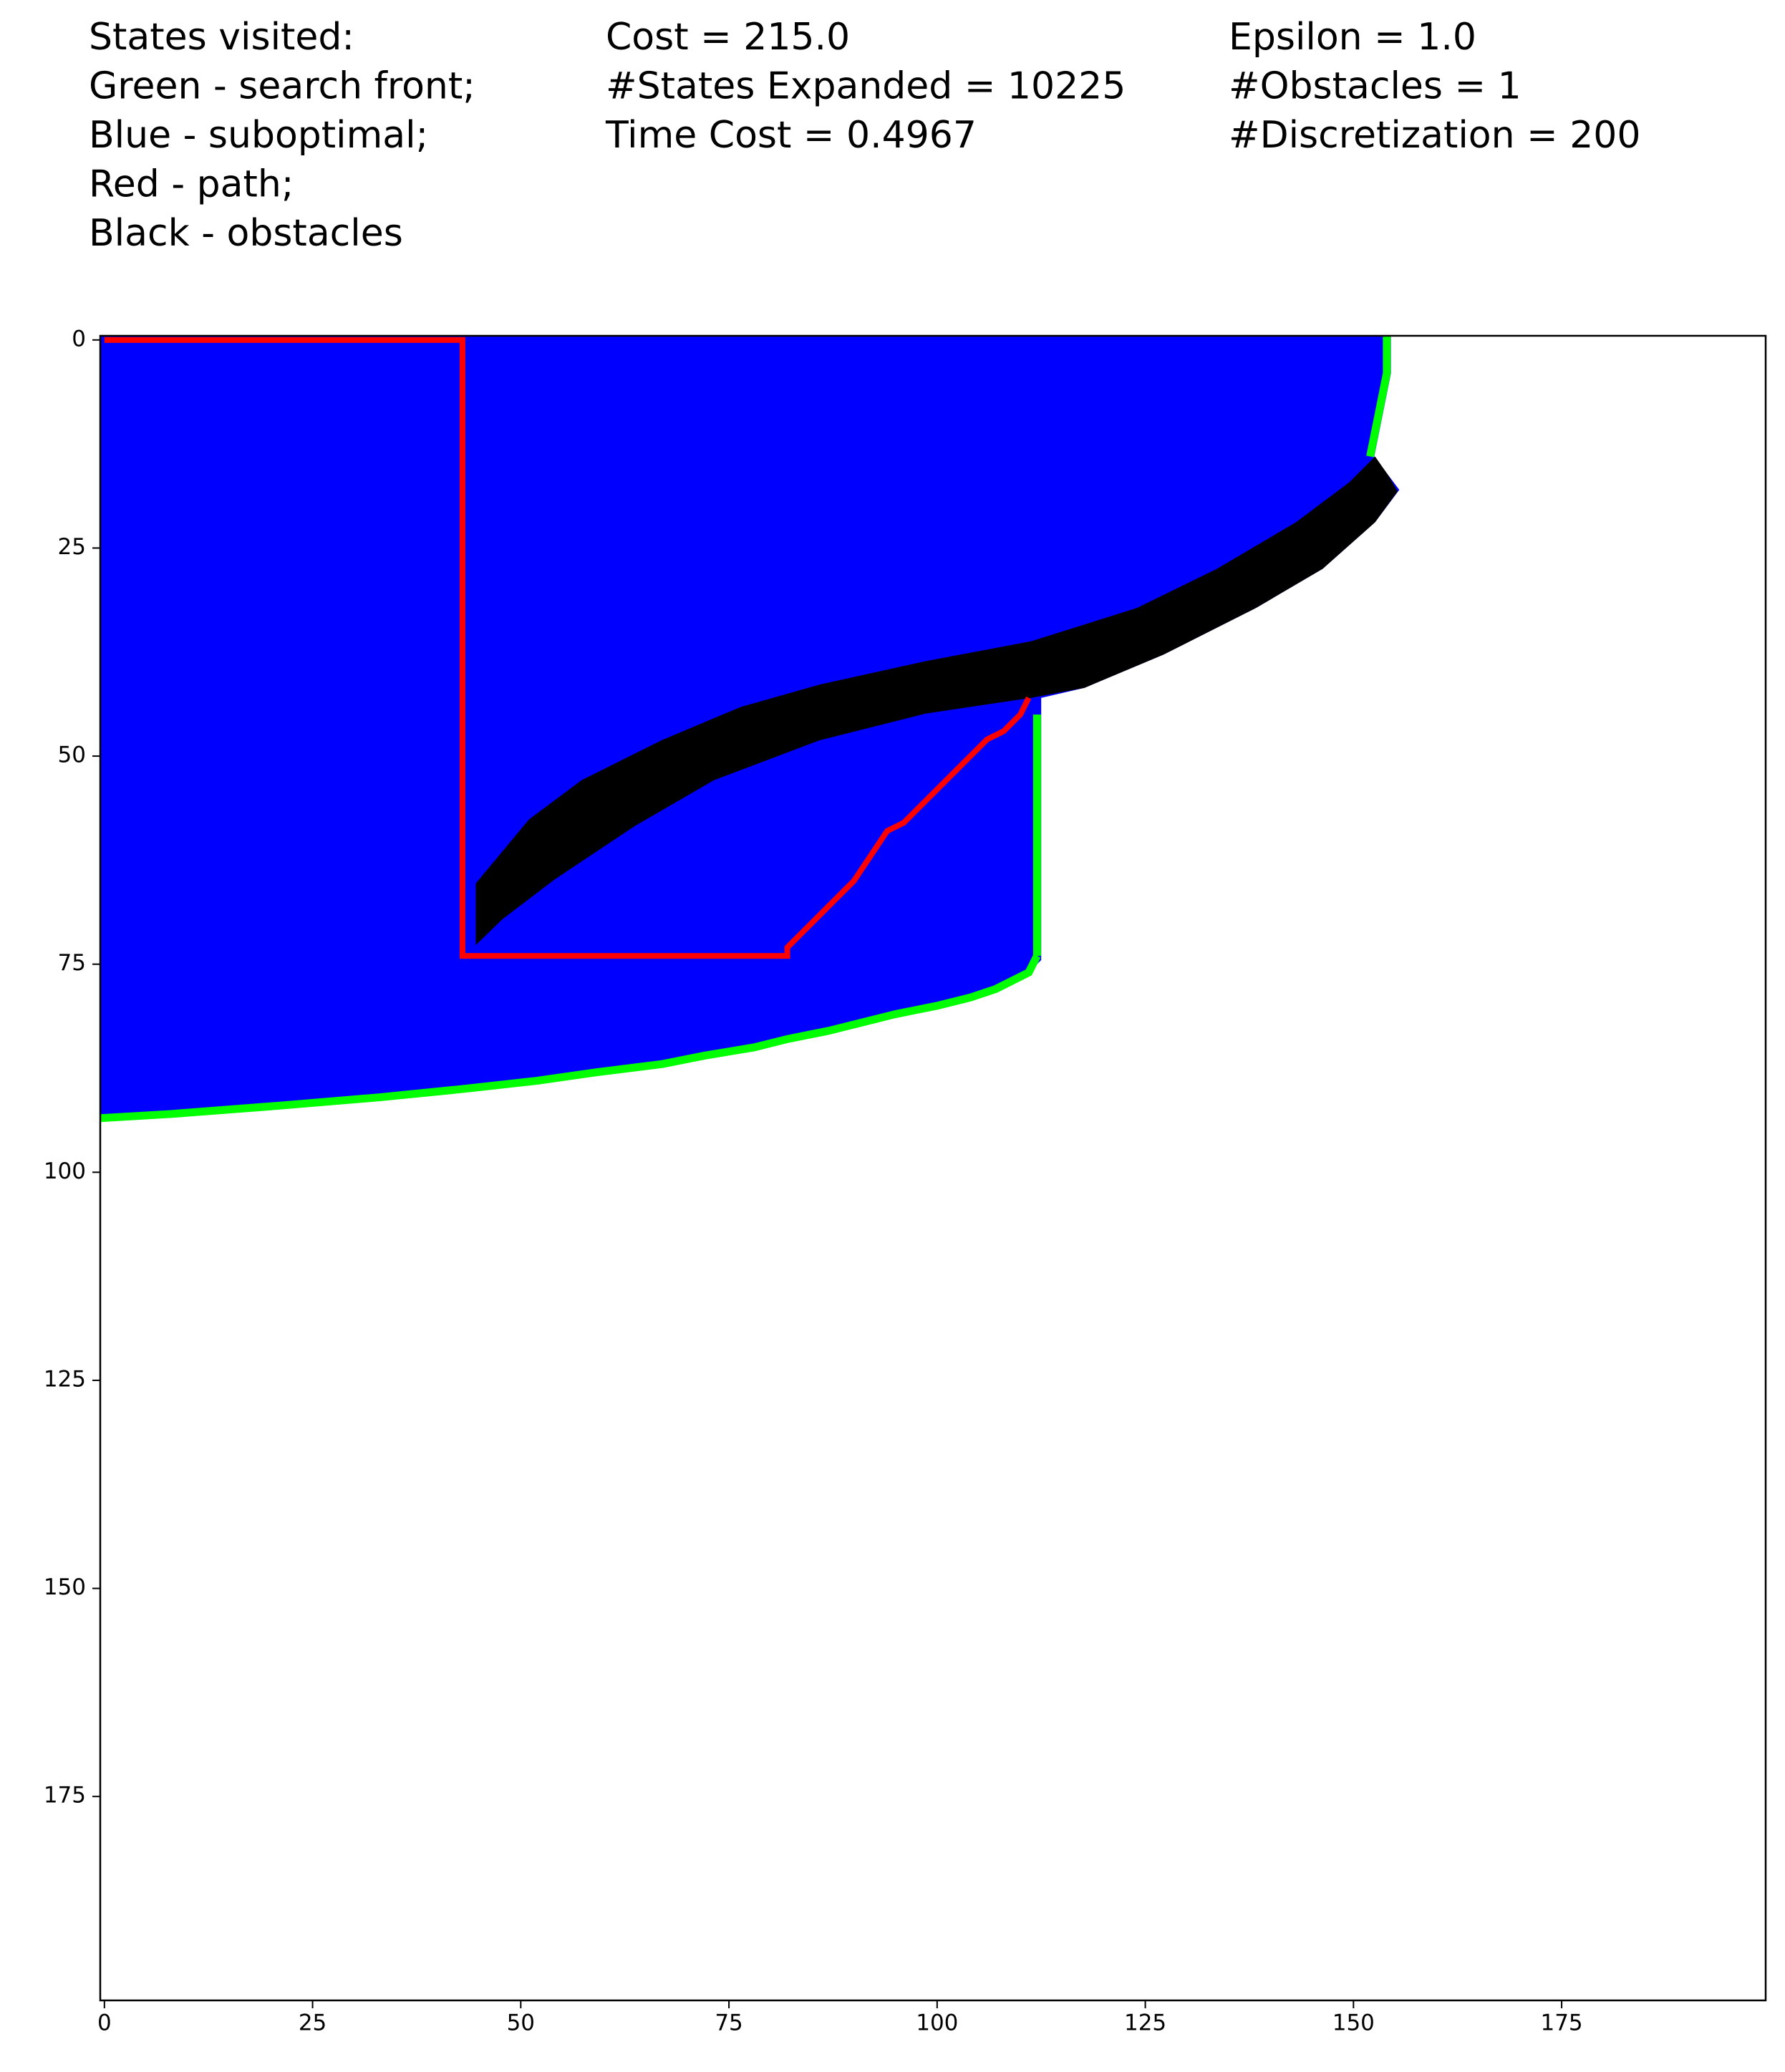 Image resolution: width=1785 pixels, height=2072 pixels. Describe the element at coordinates (65, 1379) in the screenshot. I see `y-tick-label: 125` at that location.